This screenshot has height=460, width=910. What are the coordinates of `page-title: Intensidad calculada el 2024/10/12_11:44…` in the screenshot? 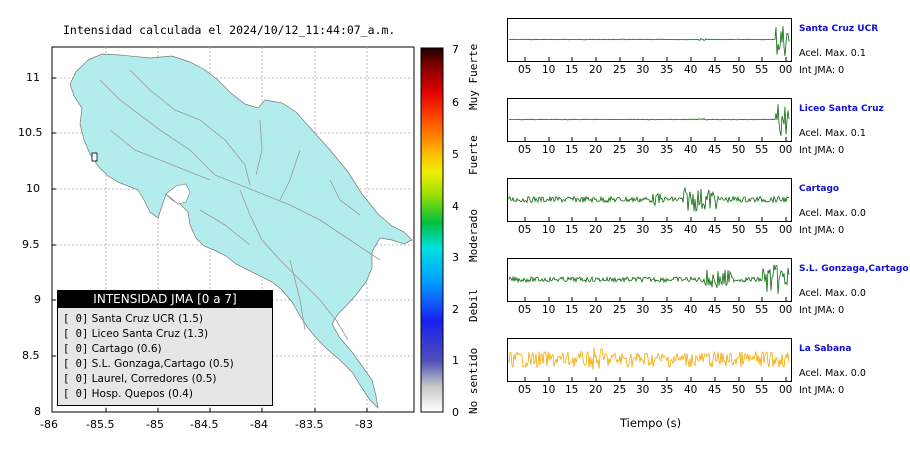 It's located at (229, 30).